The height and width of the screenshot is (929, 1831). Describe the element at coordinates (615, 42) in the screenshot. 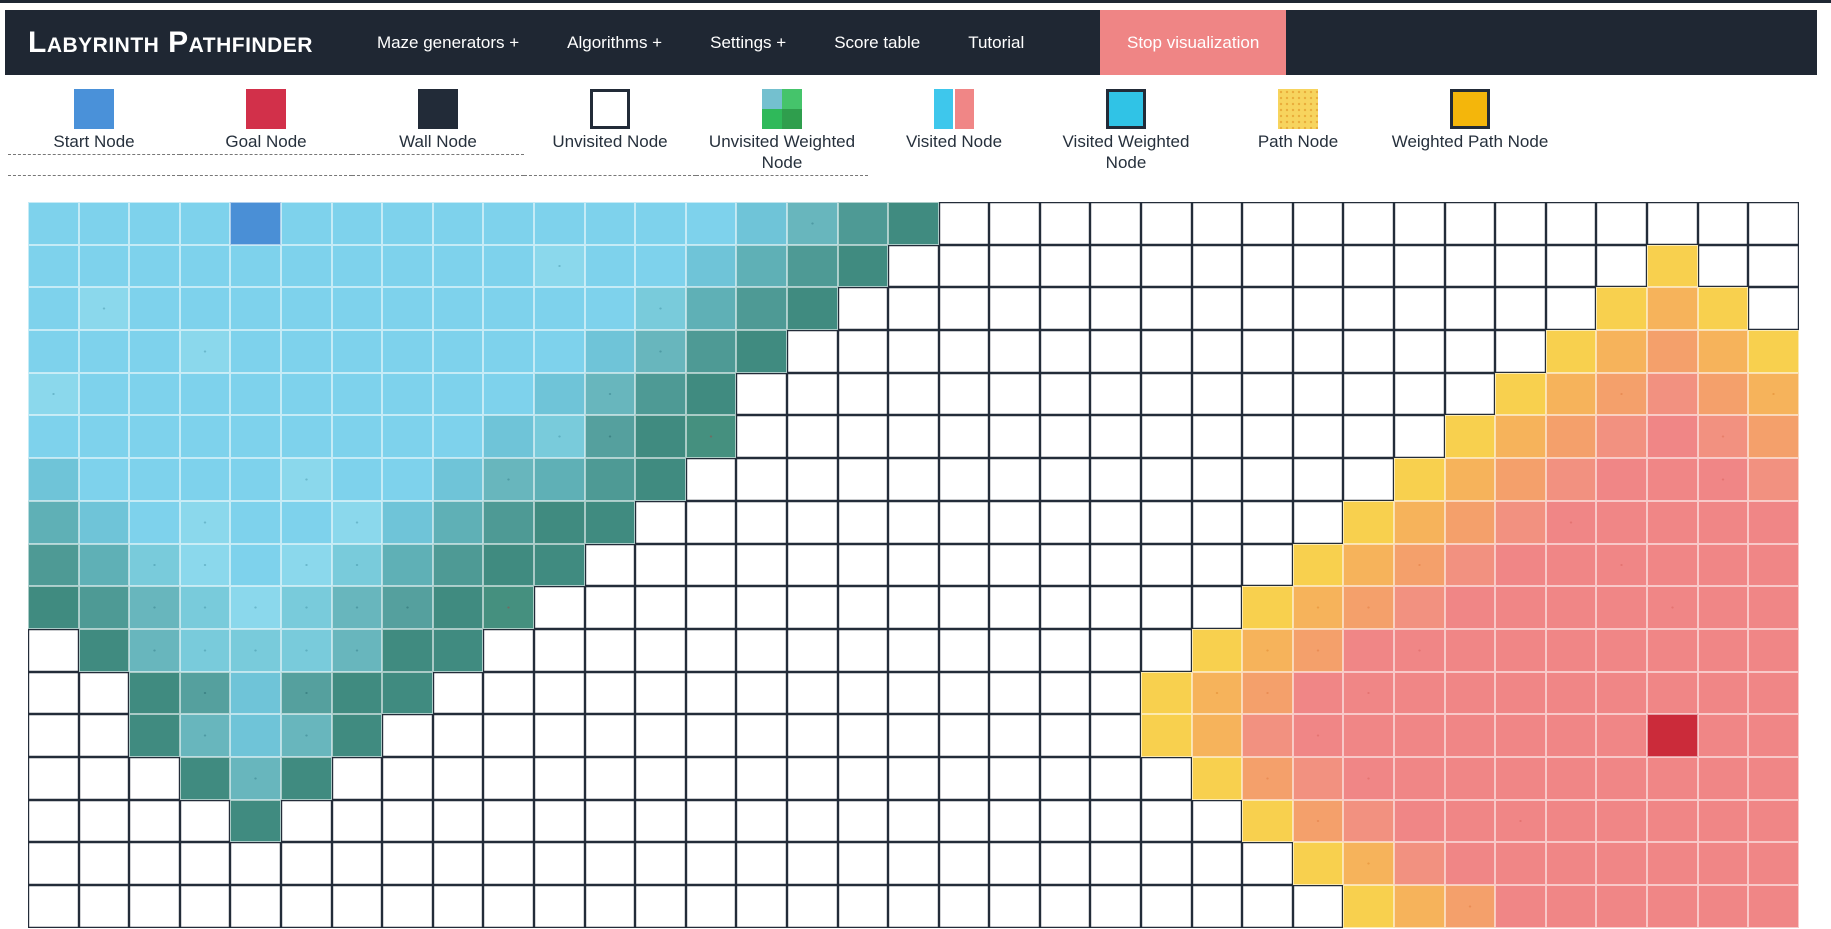

I see `nav-algorithms: Algorithms +` at that location.